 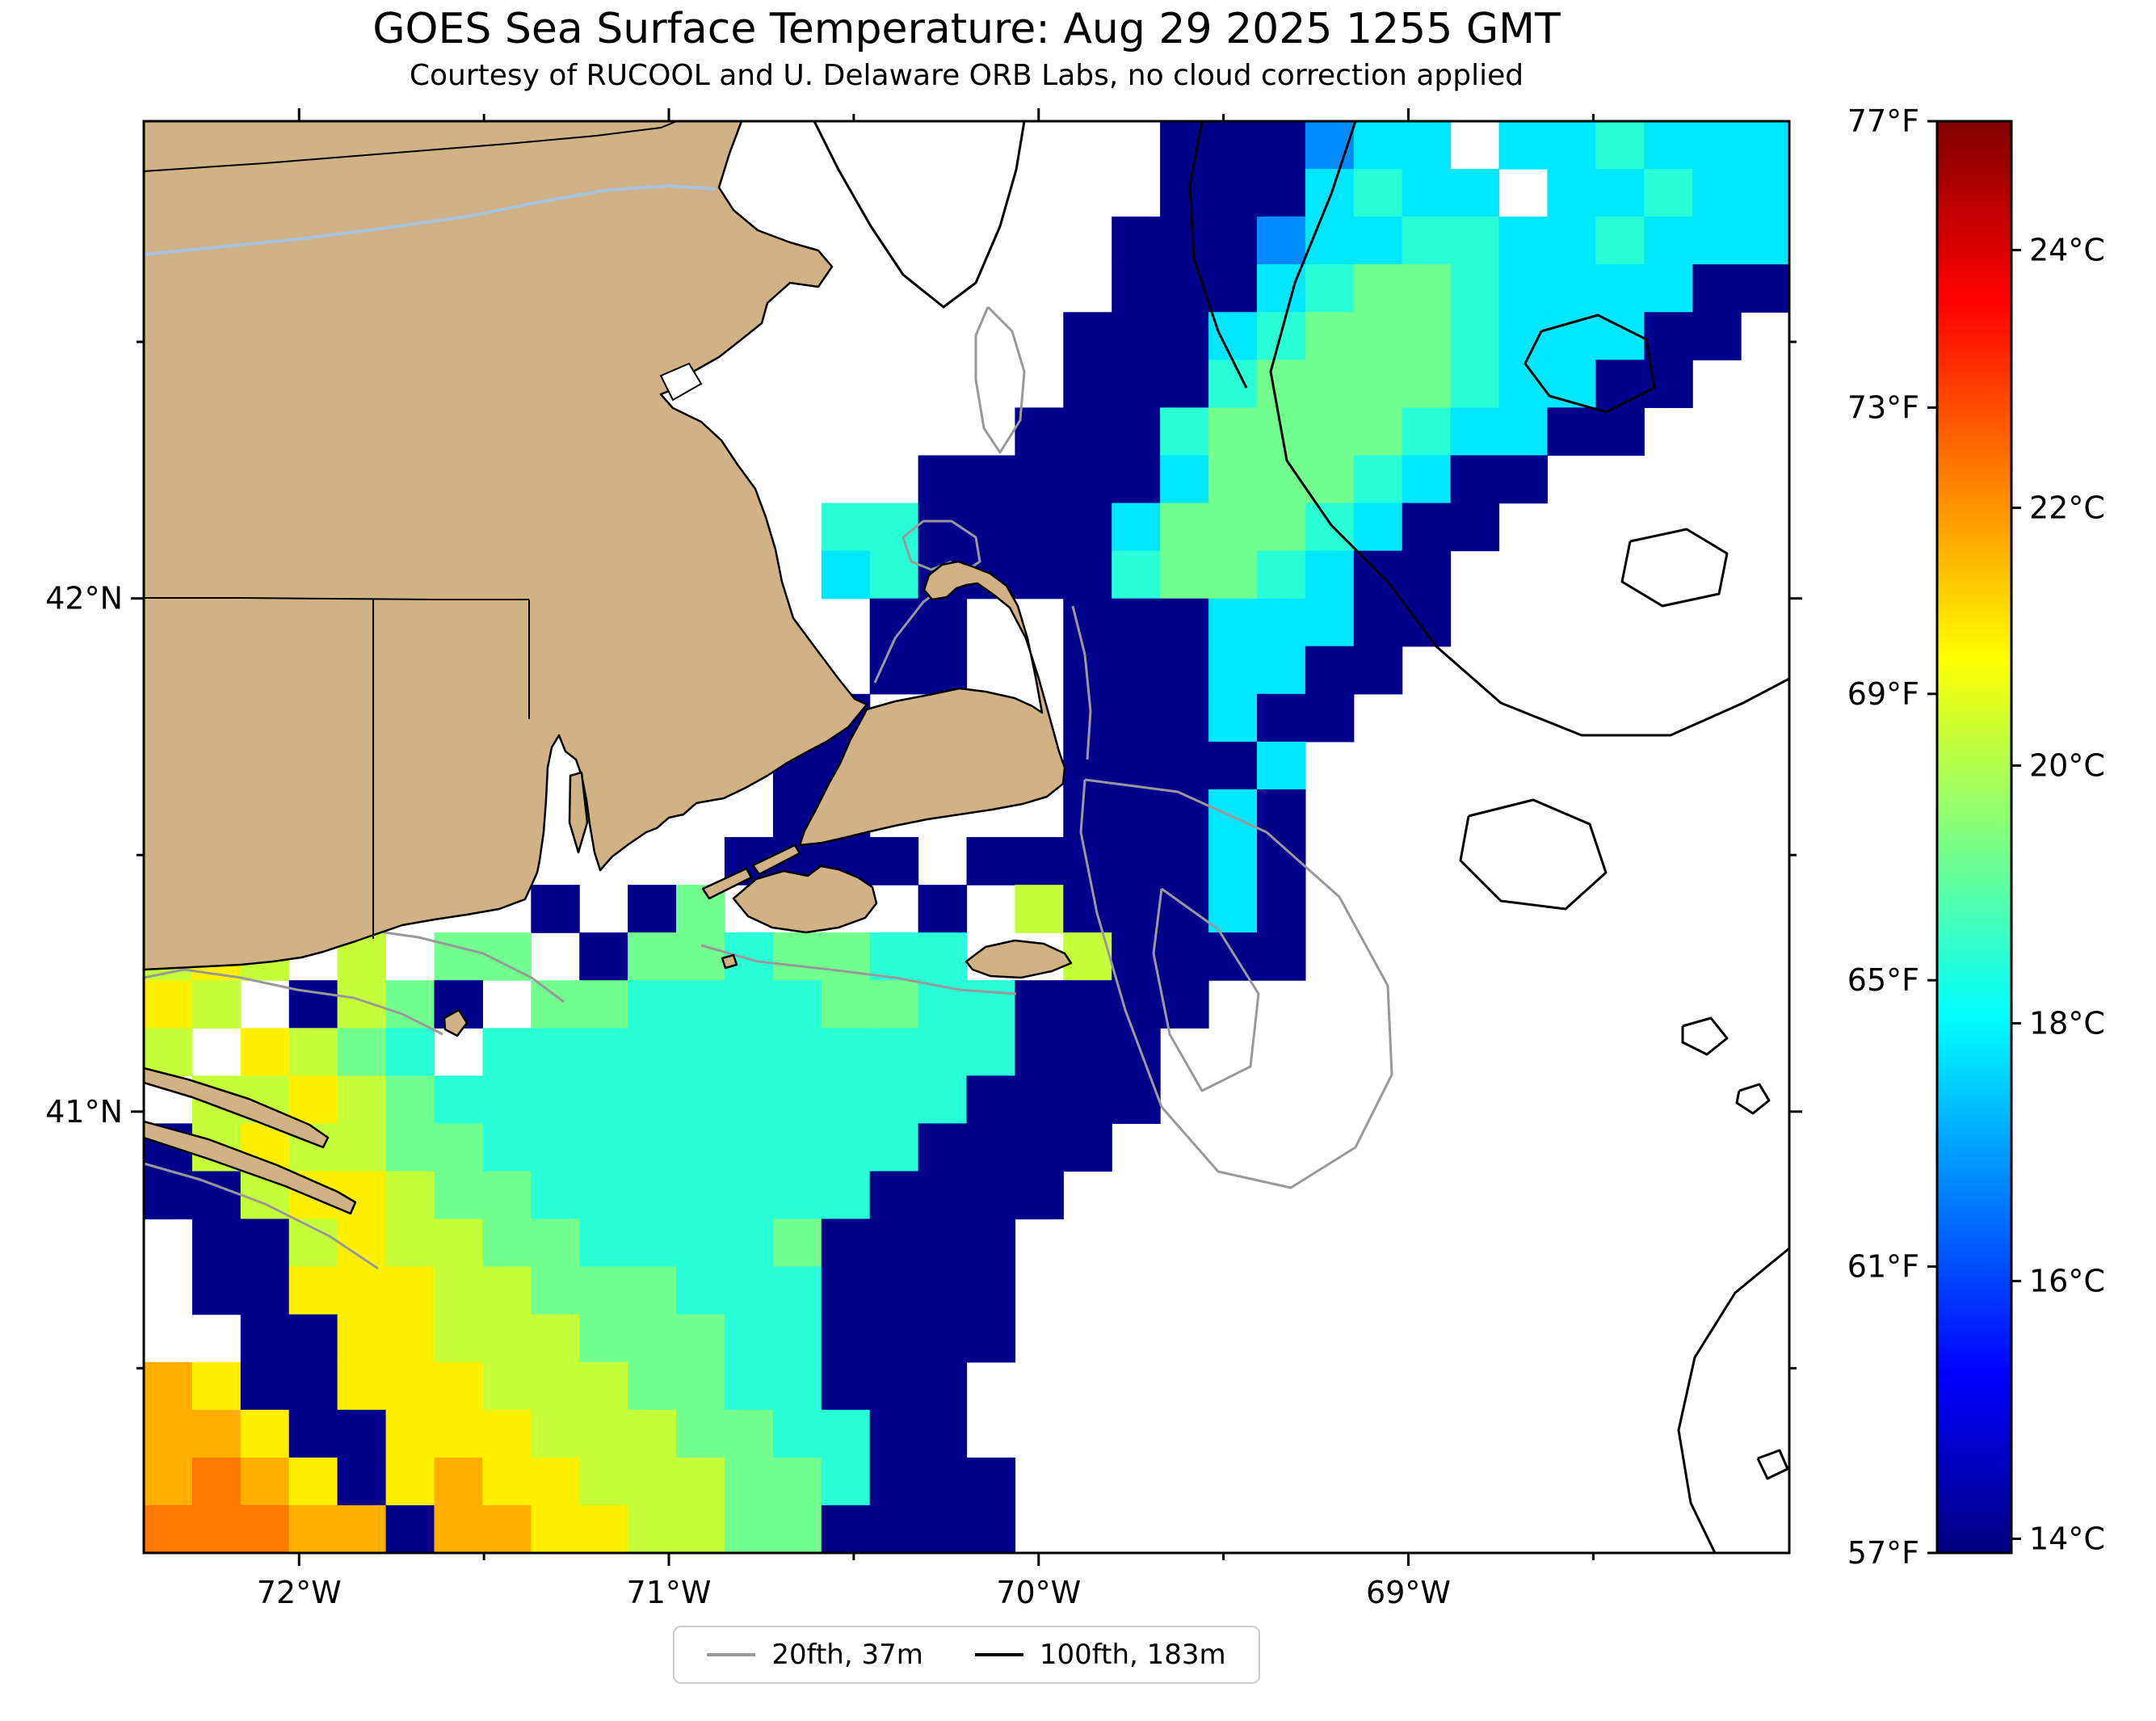 I want to click on lon-tick-label: 70°W, so click(x=1038, y=1592).